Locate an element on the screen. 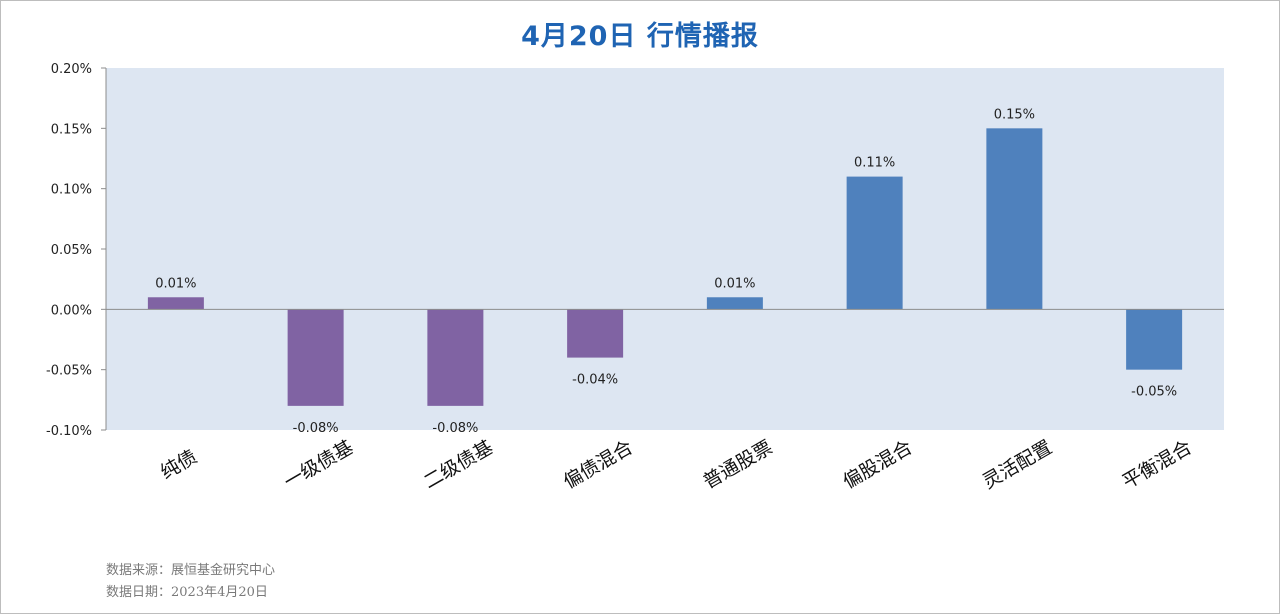 The width and height of the screenshot is (1280, 614). y-tick-label: -0.10% is located at coordinates (69, 431).